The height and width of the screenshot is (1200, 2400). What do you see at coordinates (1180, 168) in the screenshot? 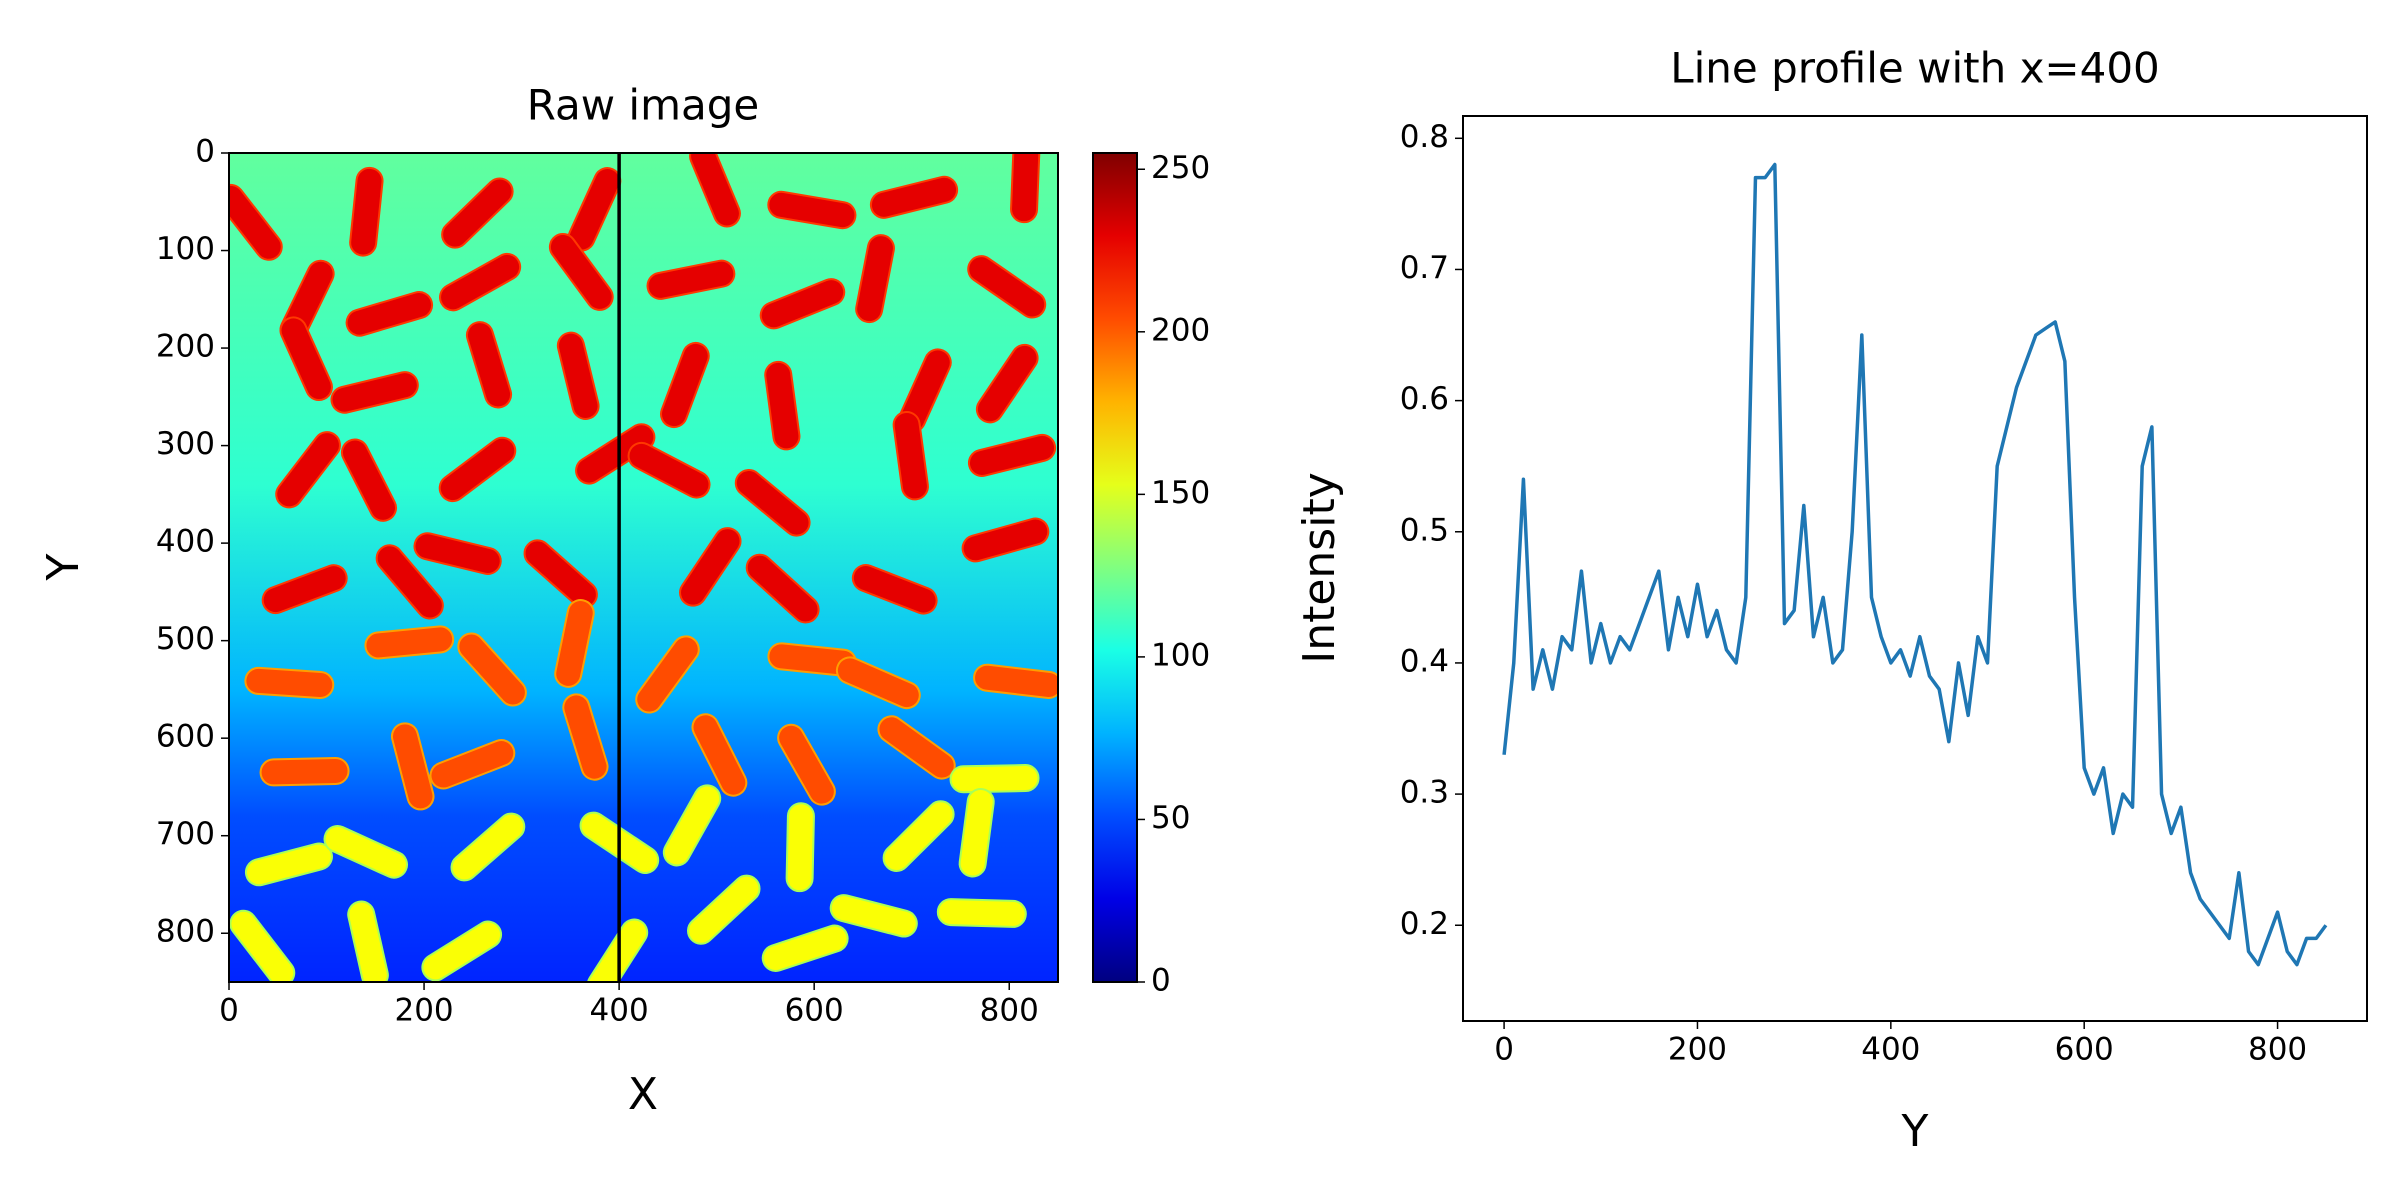
I see `colorbar-tick-label: 250` at bounding box center [1180, 168].